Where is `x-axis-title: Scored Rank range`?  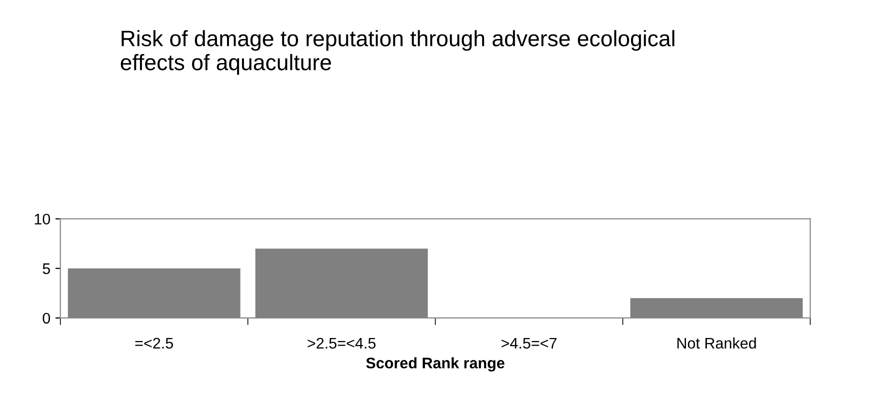 x-axis-title: Scored Rank range is located at coordinates (435, 364).